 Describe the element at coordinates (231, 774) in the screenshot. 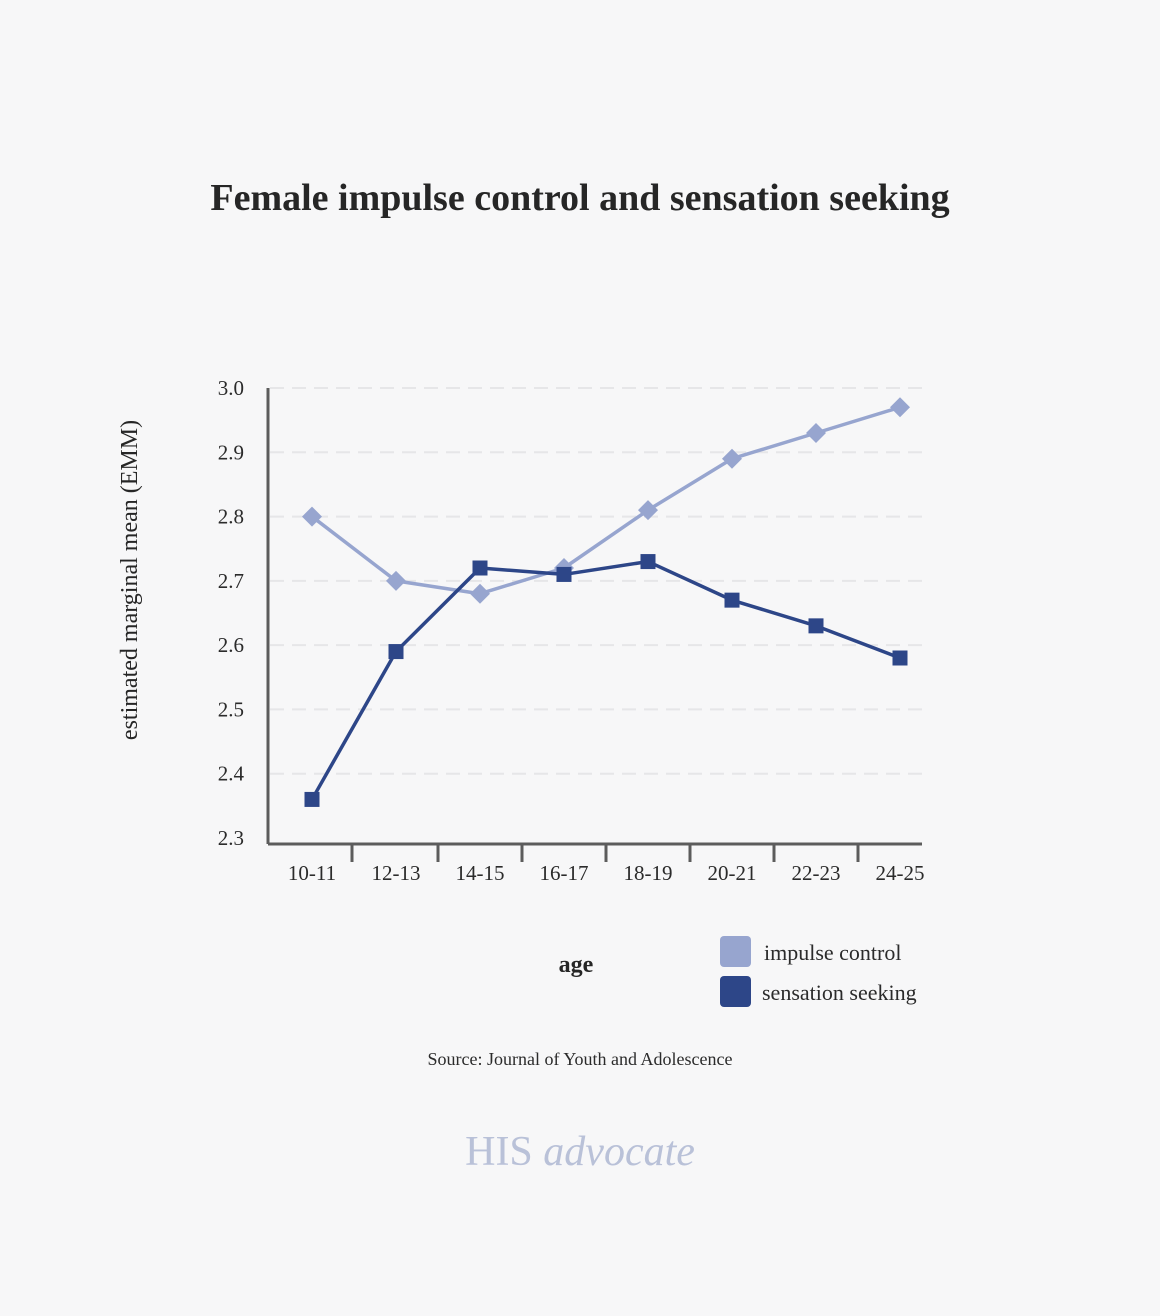

I see `y-tick-label: 2.4` at that location.